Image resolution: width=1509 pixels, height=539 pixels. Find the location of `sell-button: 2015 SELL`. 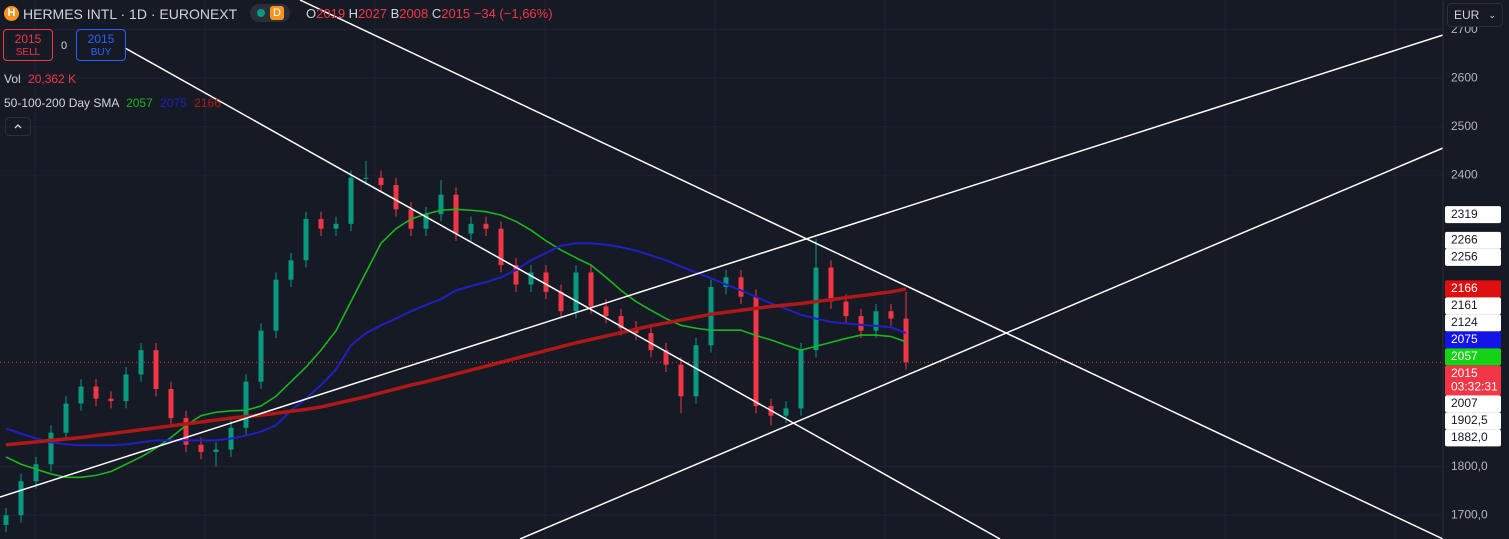

sell-button: 2015 SELL is located at coordinates (28, 45).